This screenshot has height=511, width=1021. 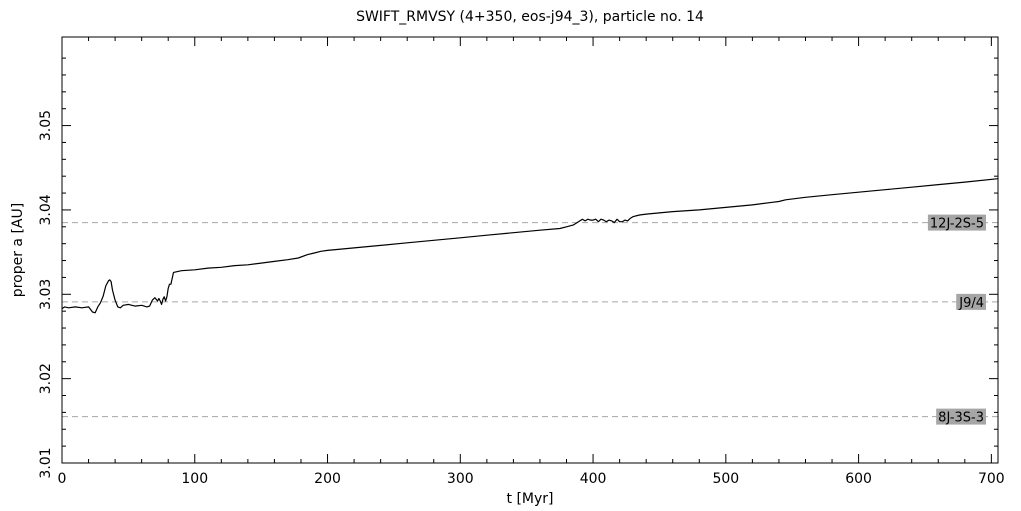 I want to click on x-tick-label: 500, so click(x=725, y=479).